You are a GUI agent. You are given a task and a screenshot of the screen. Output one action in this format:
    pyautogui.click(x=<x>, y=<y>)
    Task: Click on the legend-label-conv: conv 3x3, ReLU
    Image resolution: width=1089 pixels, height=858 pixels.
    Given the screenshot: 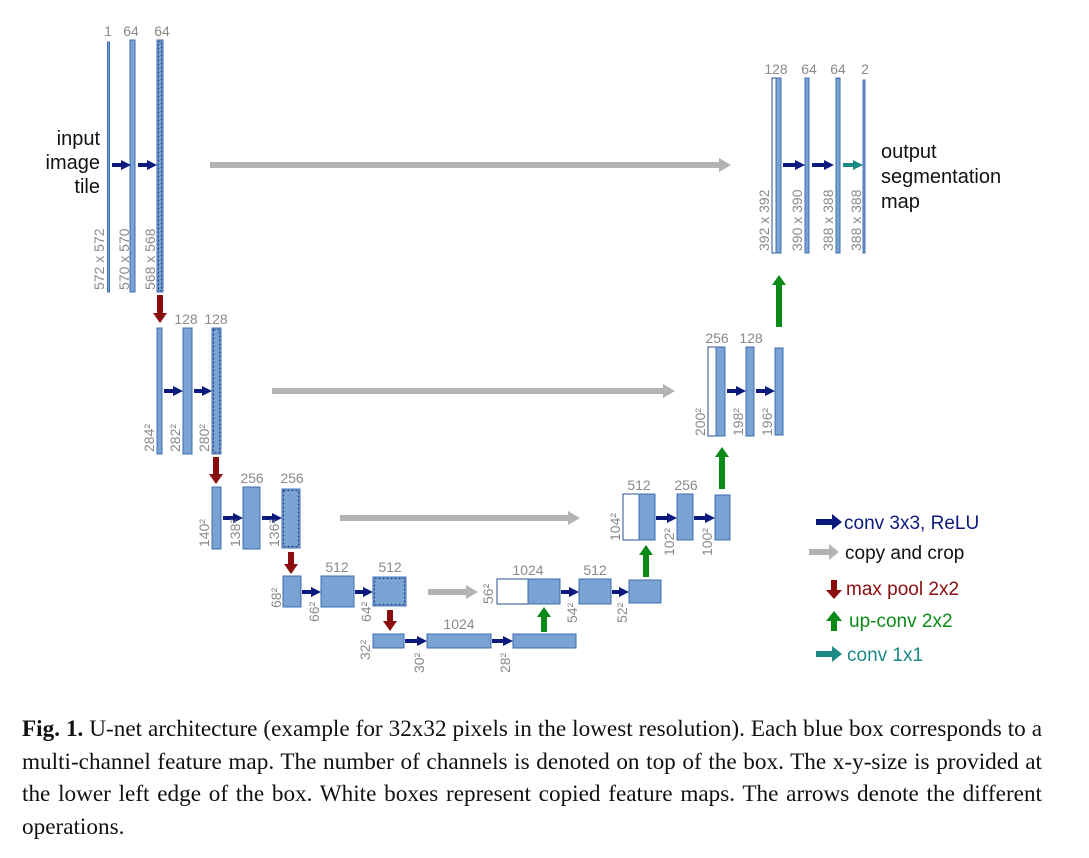 What is the action you would take?
    pyautogui.click(x=911, y=523)
    